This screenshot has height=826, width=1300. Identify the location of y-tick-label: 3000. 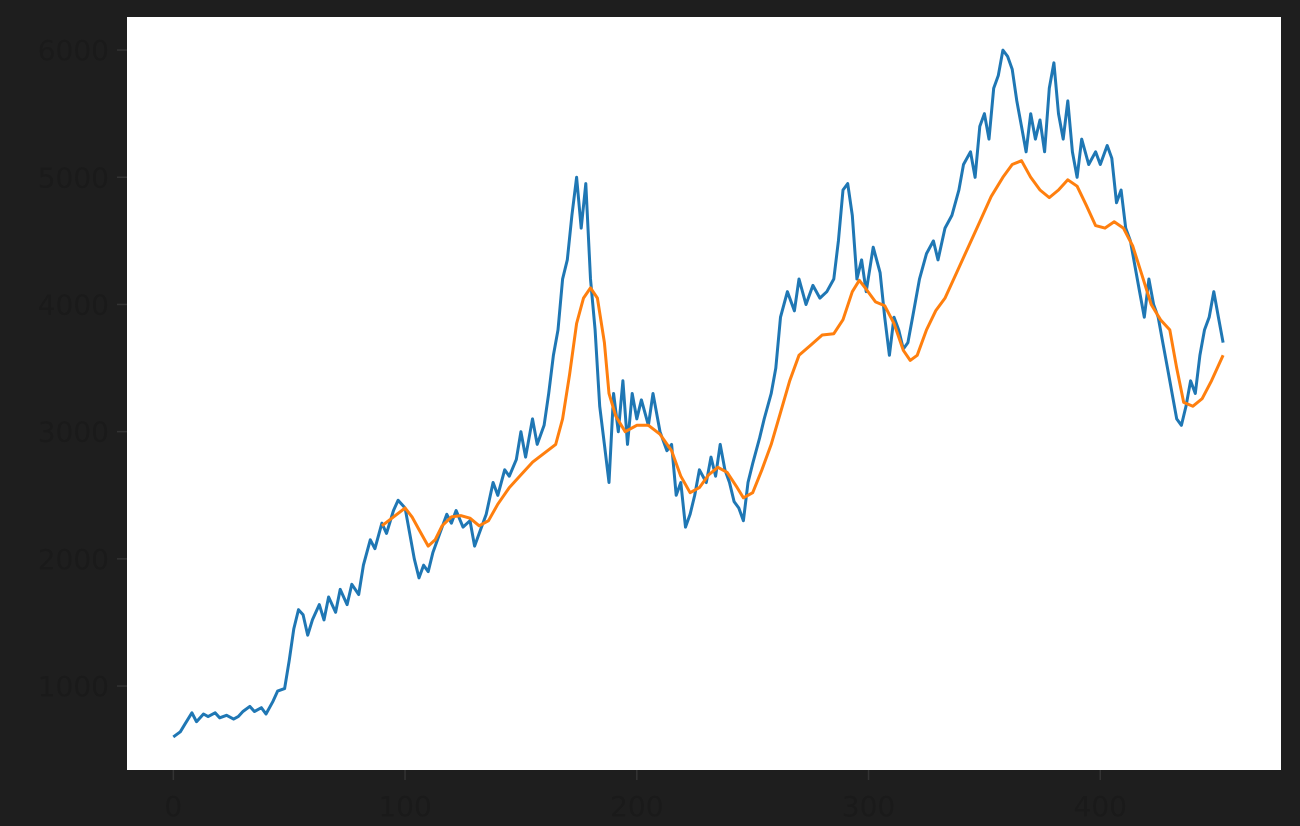
(73, 432).